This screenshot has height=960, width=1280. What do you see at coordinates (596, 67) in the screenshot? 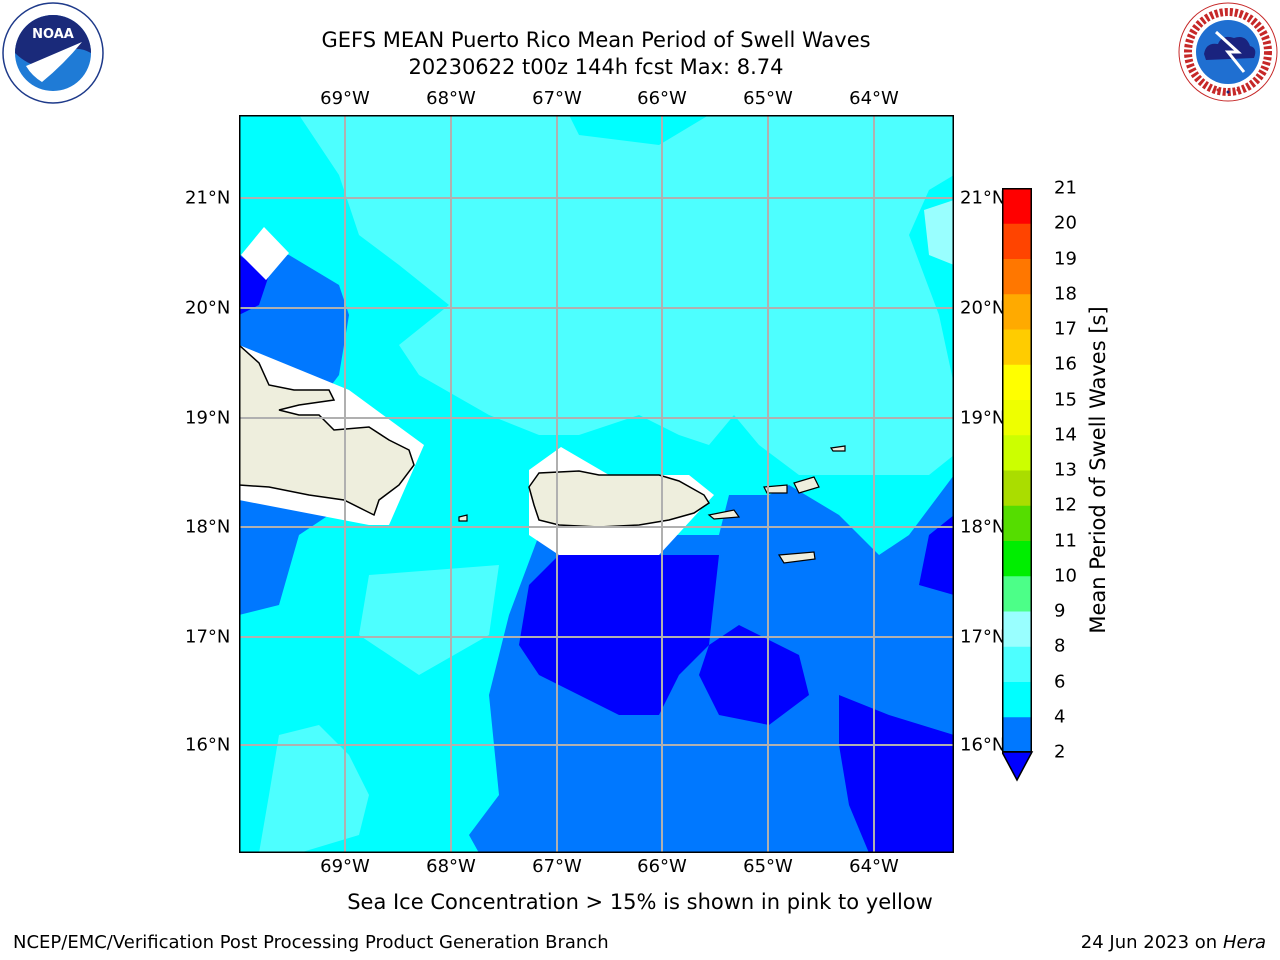
I see `chart-subtitle: 20230622 t00z 144h fcst Max: 8.74` at bounding box center [596, 67].